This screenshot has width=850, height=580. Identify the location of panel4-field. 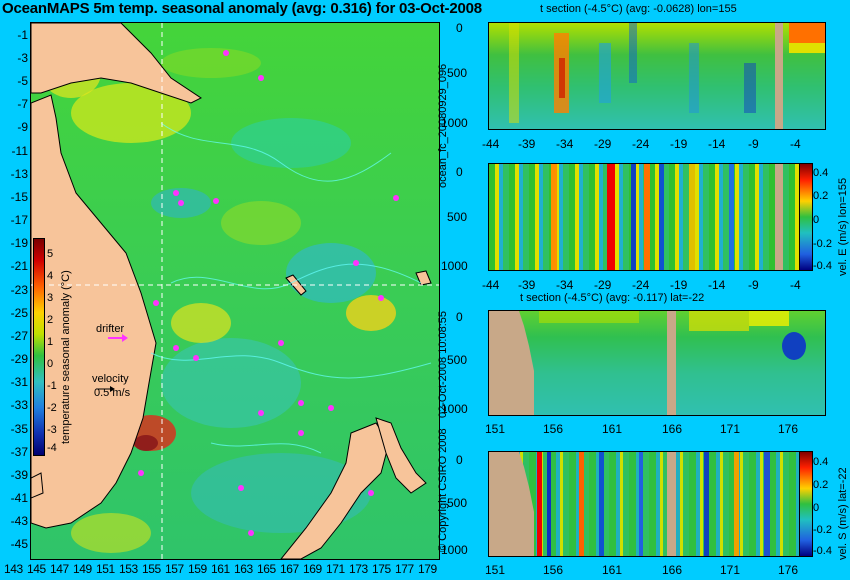
(629, 504).